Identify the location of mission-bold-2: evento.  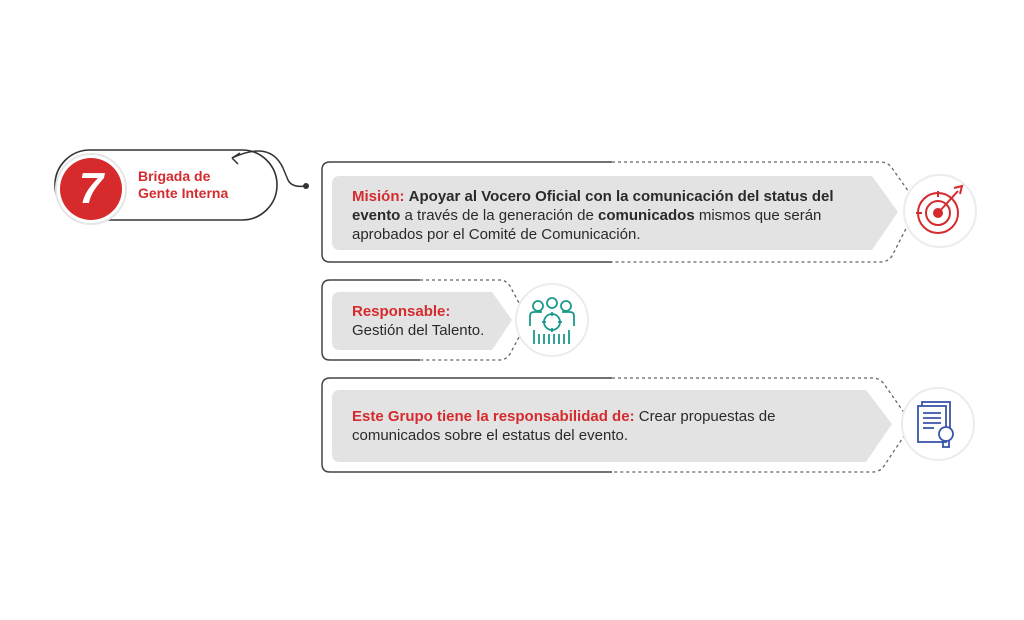
(376, 215).